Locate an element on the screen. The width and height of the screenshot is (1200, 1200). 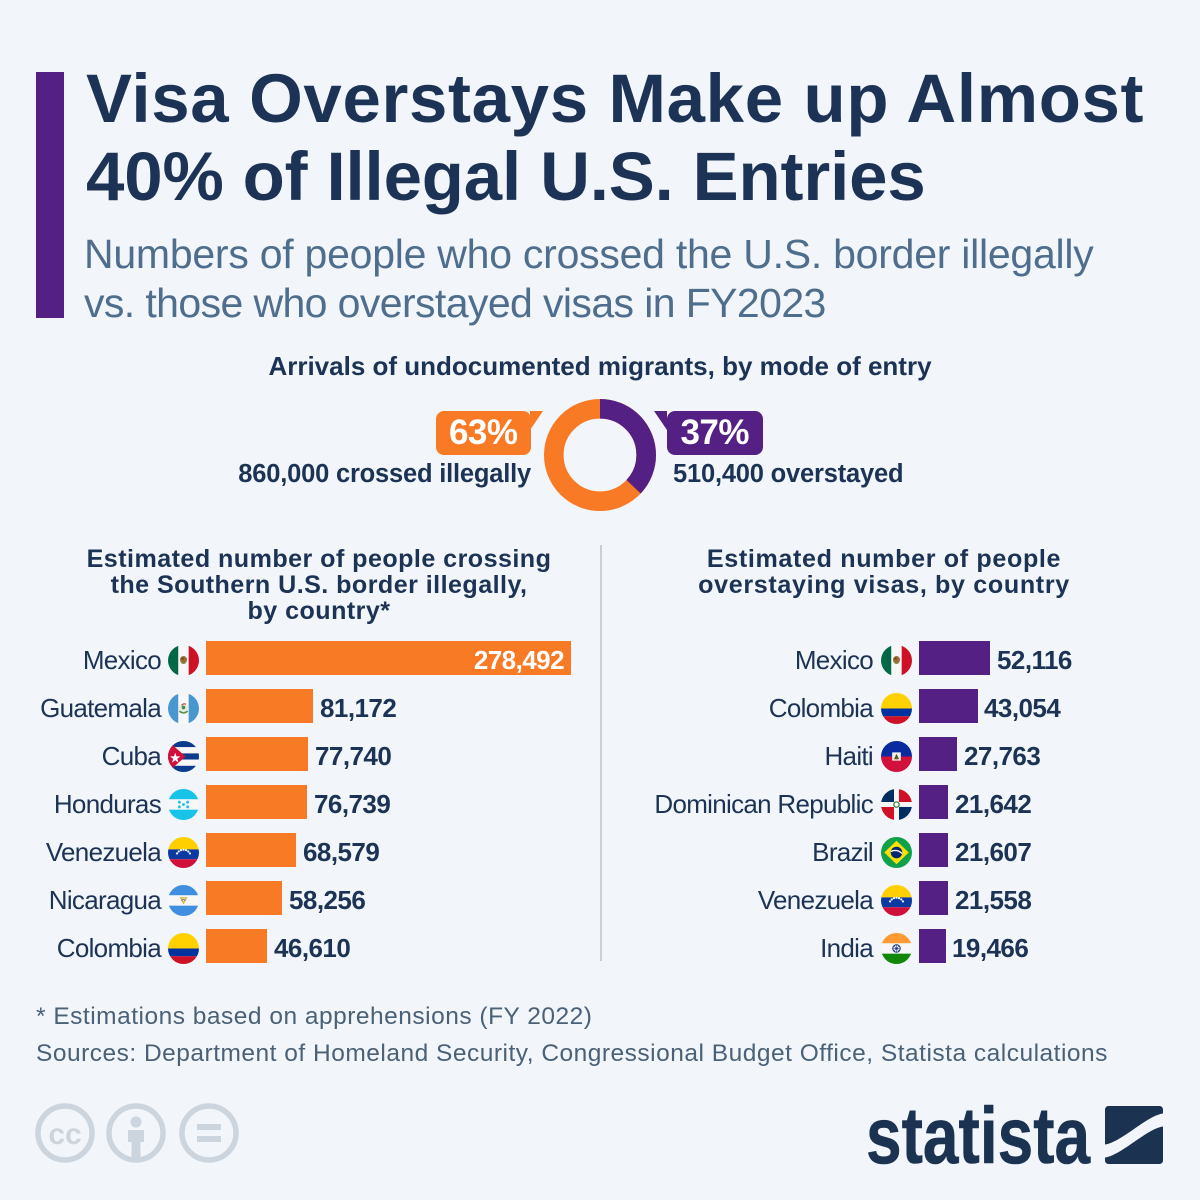
svg-text: cc is located at coordinates (64, 1134).